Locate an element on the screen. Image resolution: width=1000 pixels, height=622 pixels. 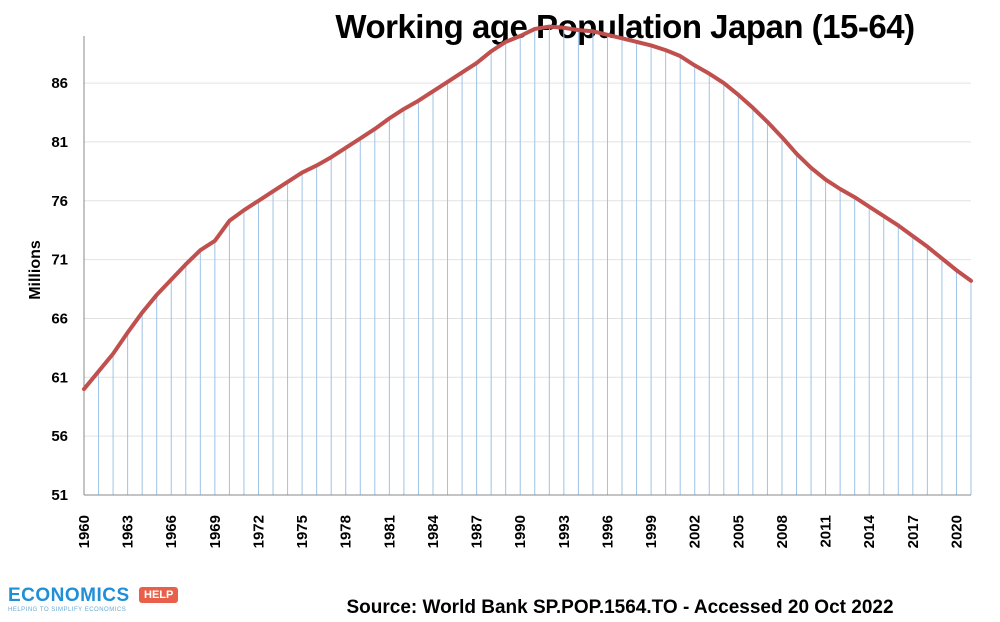
x-tick-label: 1960 is located at coordinates (84, 531).